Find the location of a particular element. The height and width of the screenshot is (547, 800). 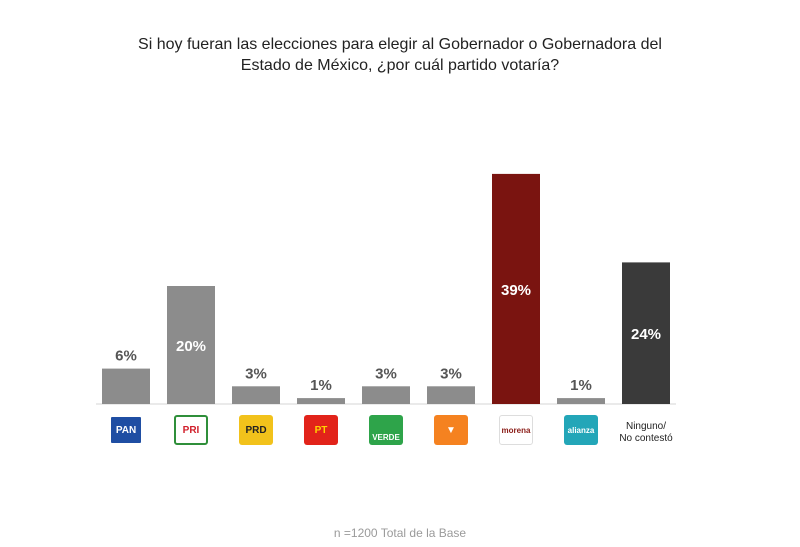

data-label: 6% is located at coordinates (126, 356).